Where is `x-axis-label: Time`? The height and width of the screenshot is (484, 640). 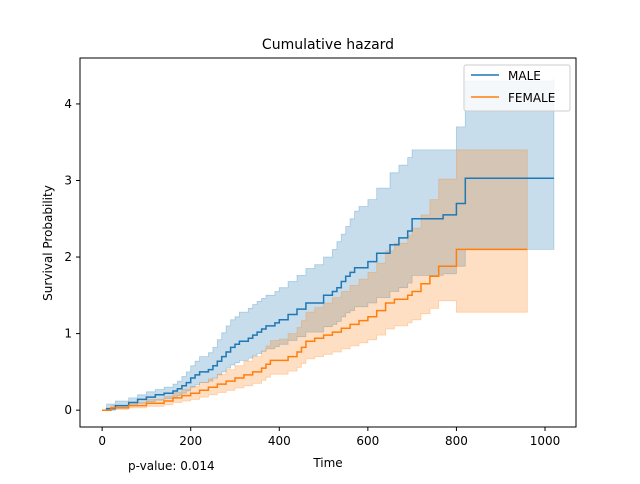 x-axis-label: Time is located at coordinates (327, 463).